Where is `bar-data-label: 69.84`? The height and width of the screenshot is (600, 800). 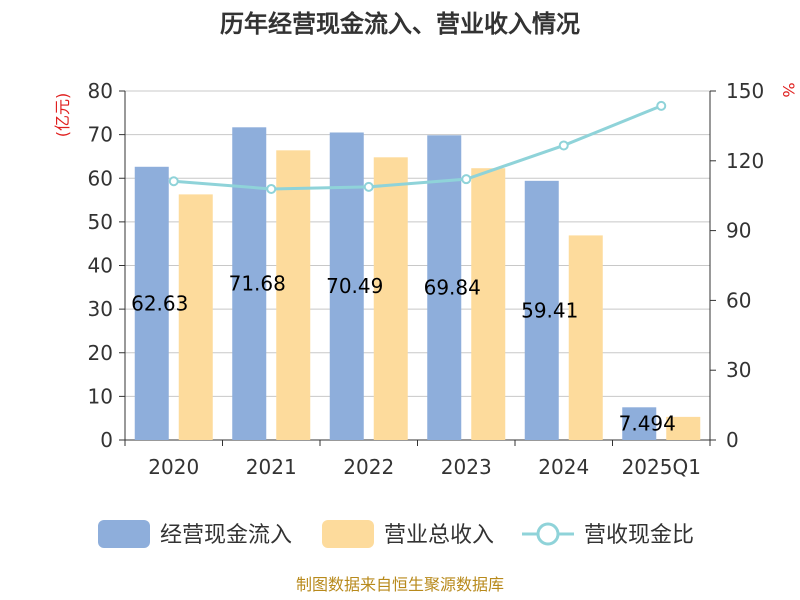 bar-data-label: 69.84 is located at coordinates (452, 288).